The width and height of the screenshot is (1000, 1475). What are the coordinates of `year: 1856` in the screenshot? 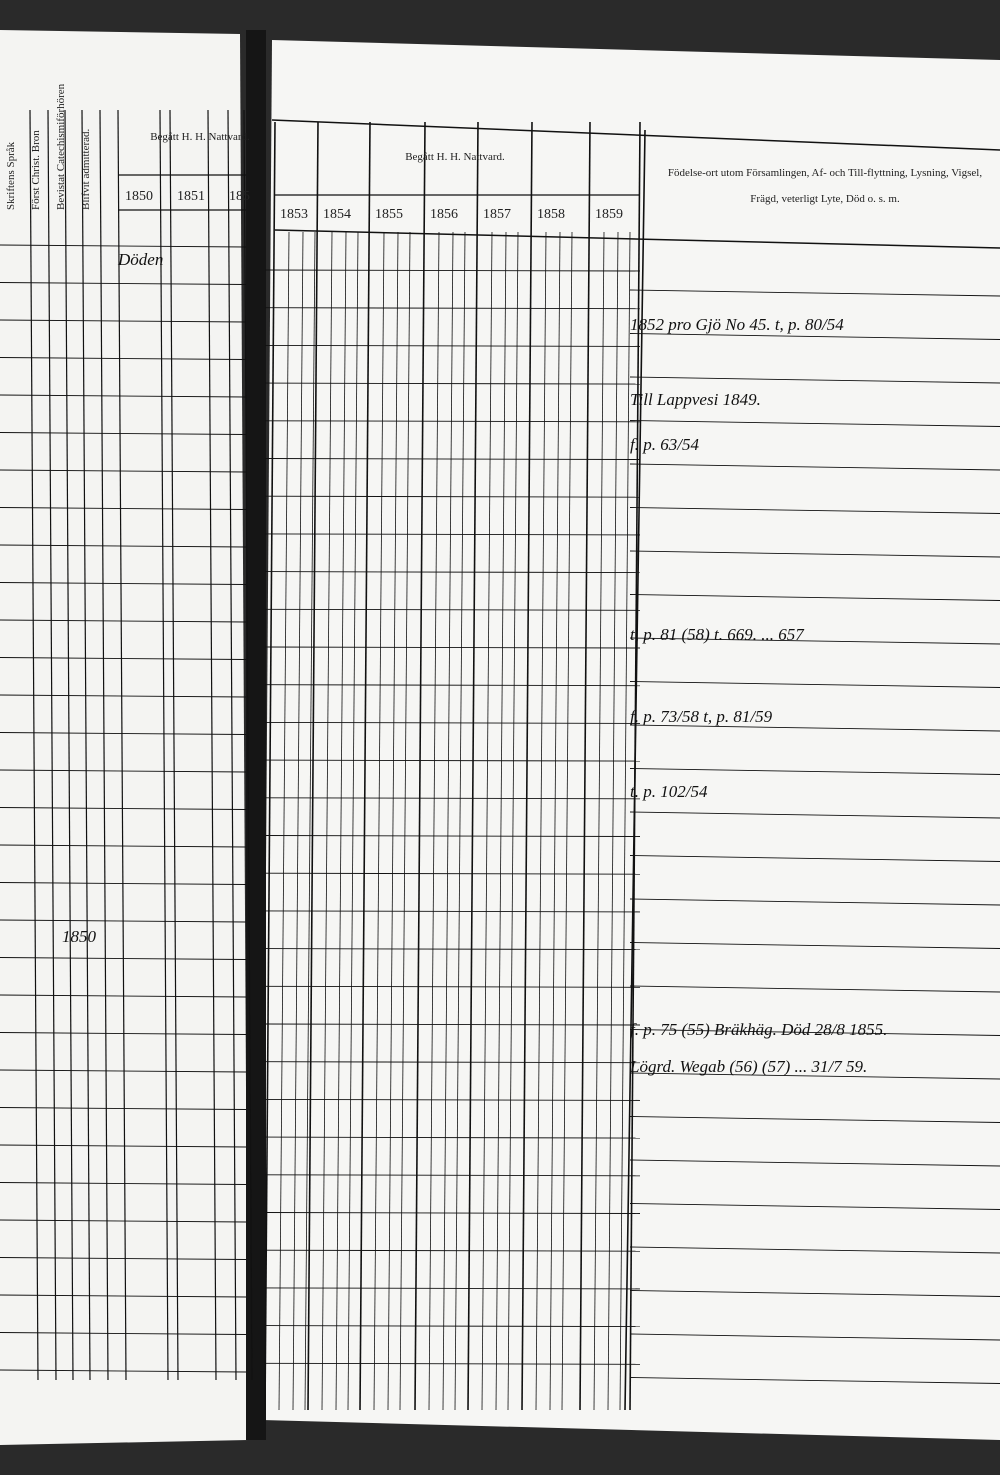 It's located at (444, 214).